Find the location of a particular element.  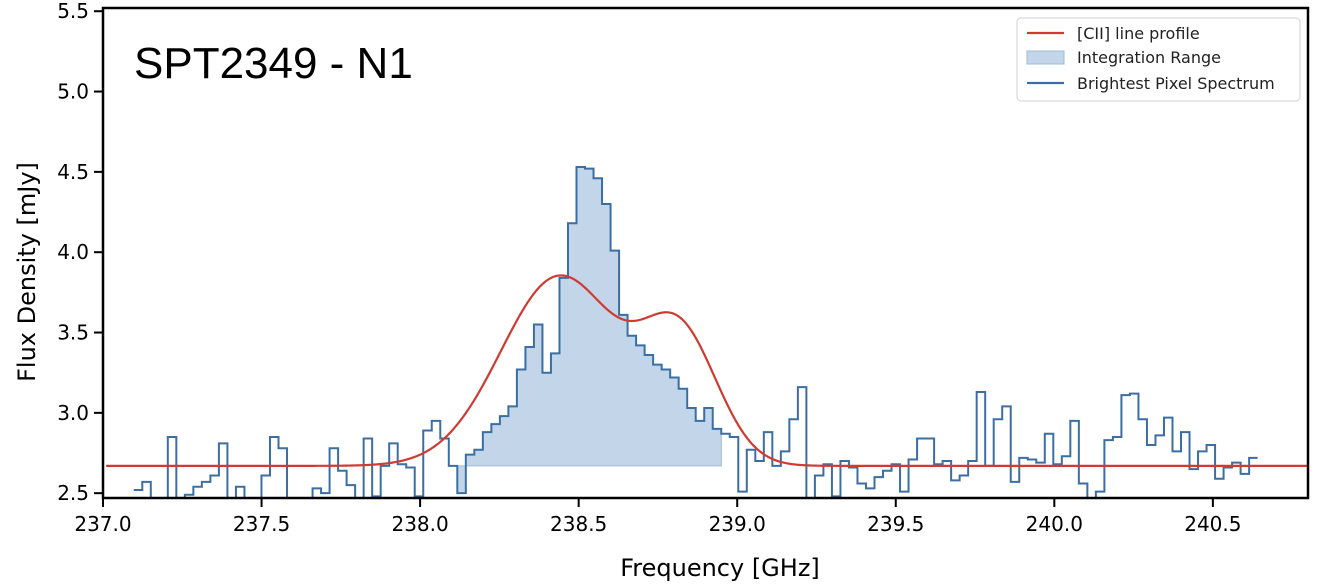

legend-label-line-profile: [CII] line profile is located at coordinates (1138, 33).